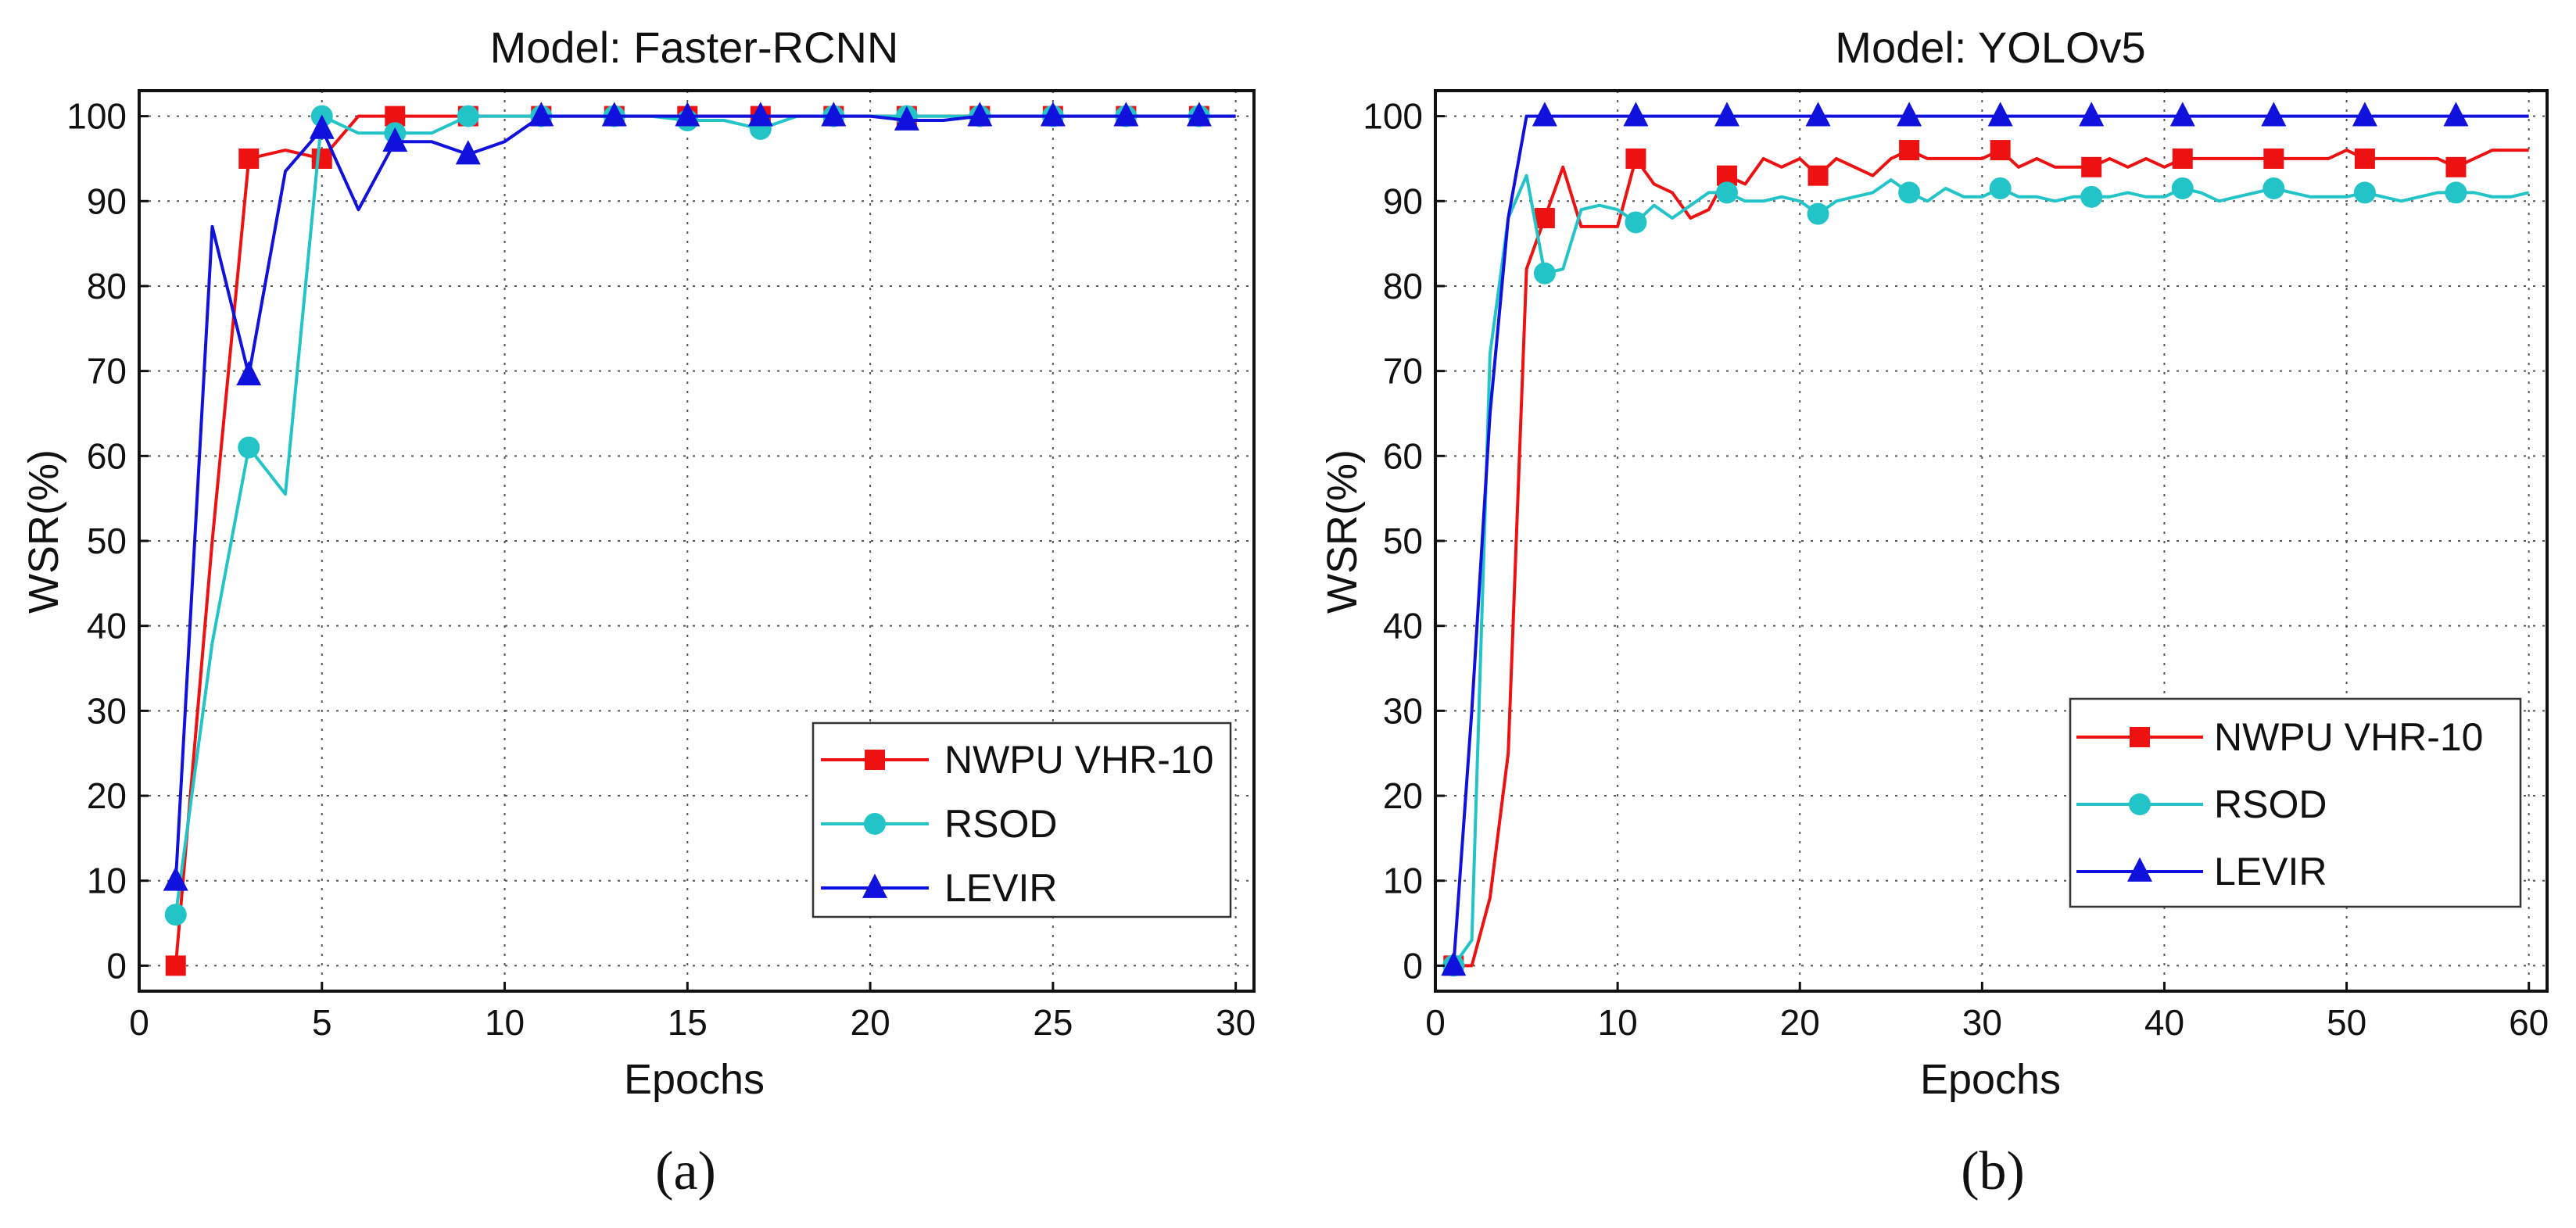  Describe the element at coordinates (2529, 1023) in the screenshot. I see `x-tick-label: 60` at that location.